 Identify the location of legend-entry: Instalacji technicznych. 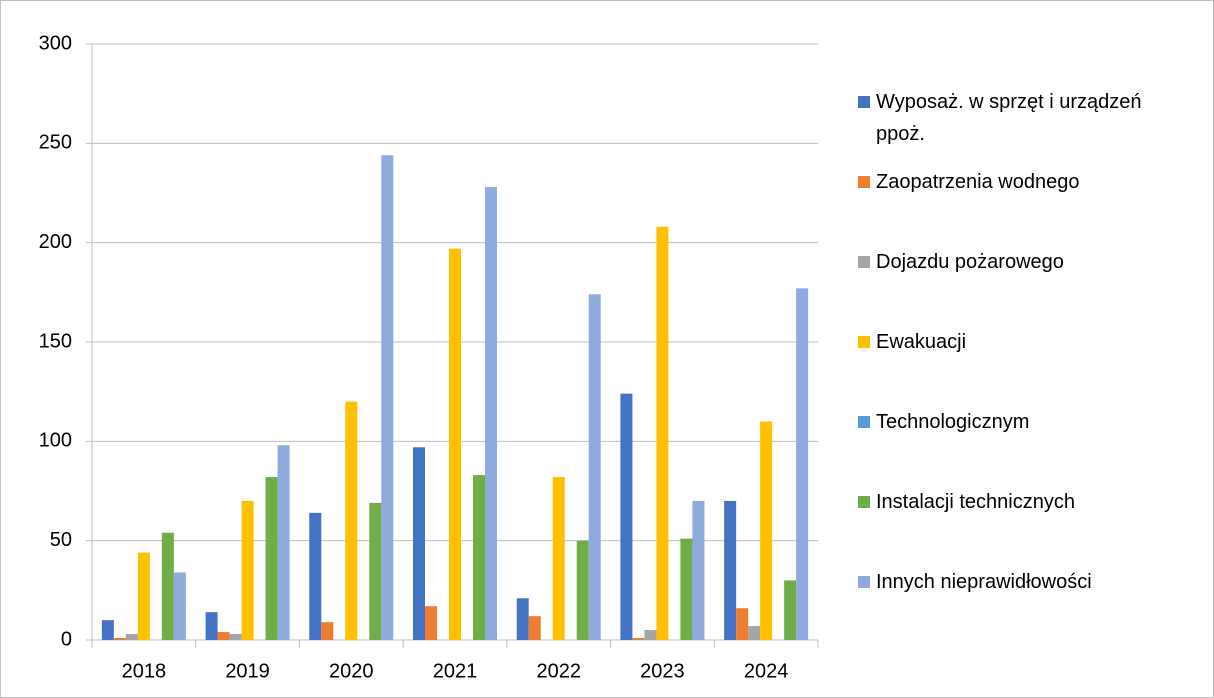
(966, 502).